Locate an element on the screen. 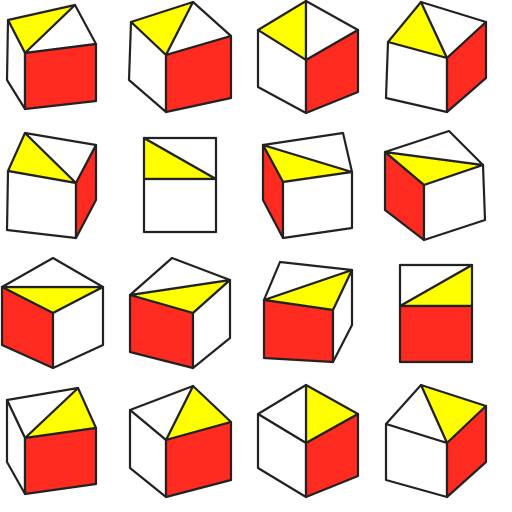  cube-r3c1-face-4-white is located at coordinates (78, 327).